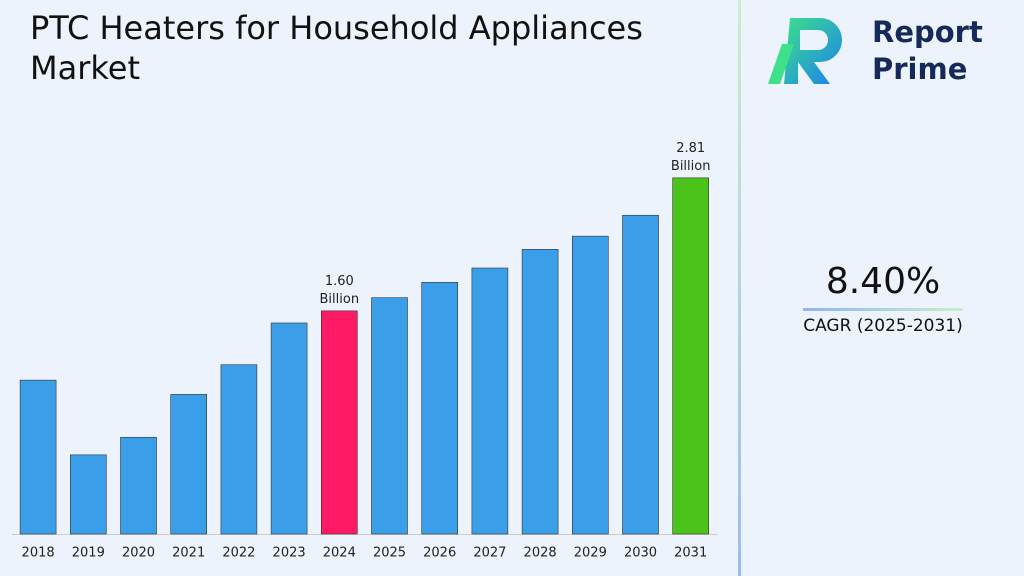 The image size is (1024, 576). I want to click on x-tick-label: 2027, so click(489, 553).